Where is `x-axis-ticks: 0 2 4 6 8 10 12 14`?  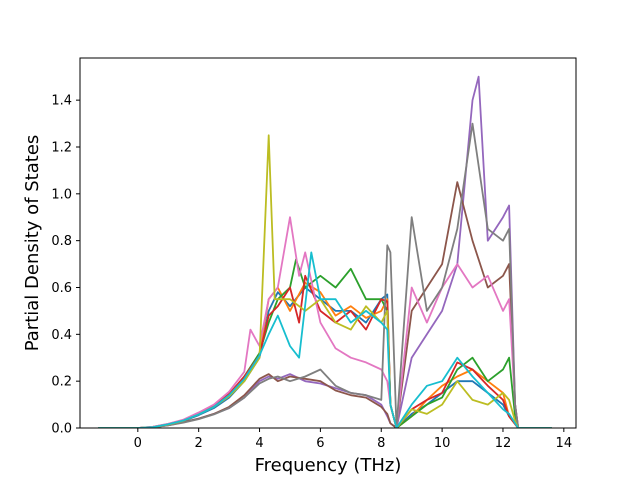 x-axis-ticks: 0 2 4 6 8 10 12 14 is located at coordinates (353, 439).